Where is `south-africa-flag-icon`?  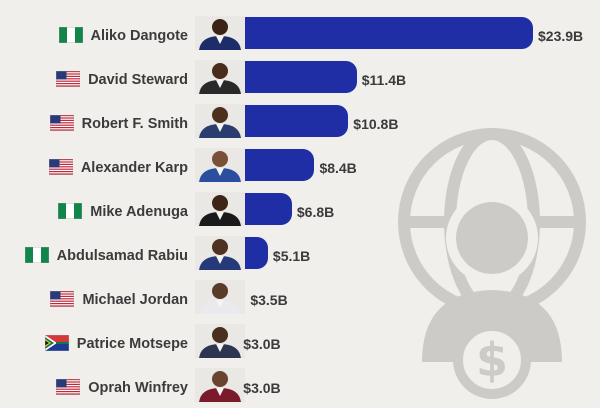 south-africa-flag-icon is located at coordinates (56, 343).